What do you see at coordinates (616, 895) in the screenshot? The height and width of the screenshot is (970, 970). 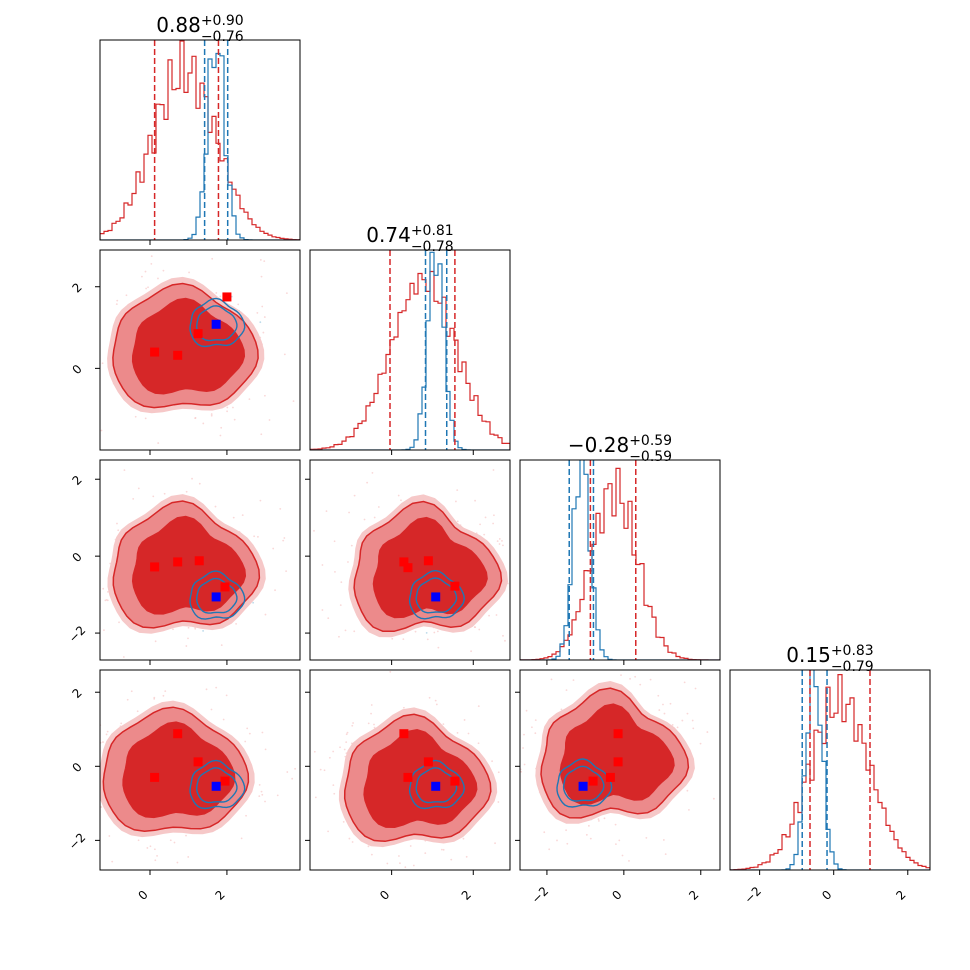 I see `x-tick-label: 0` at bounding box center [616, 895].